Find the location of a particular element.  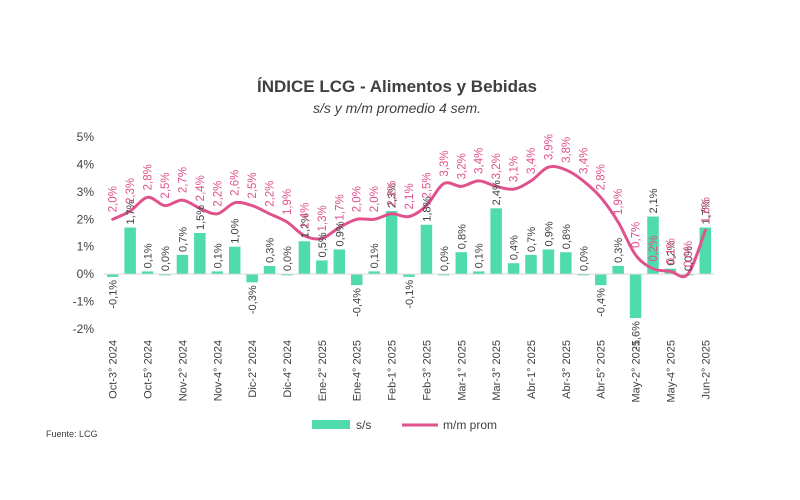

x-tick-label: Abr-1° 2025 is located at coordinates (532, 369).